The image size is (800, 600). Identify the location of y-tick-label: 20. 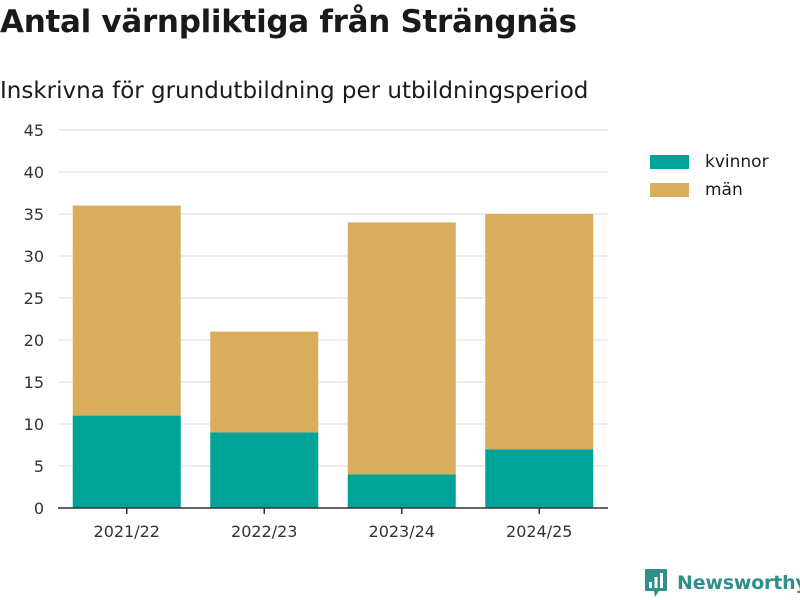
(34, 340).